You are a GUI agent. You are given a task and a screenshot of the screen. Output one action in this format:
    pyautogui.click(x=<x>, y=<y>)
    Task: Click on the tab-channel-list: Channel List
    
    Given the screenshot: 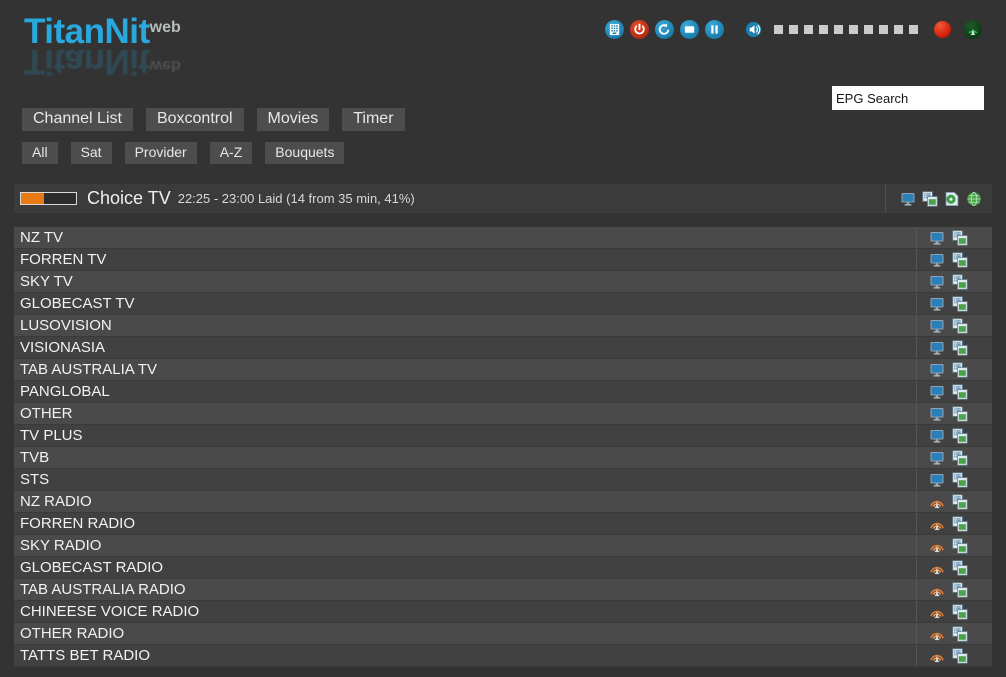 What is the action you would take?
    pyautogui.click(x=77, y=119)
    